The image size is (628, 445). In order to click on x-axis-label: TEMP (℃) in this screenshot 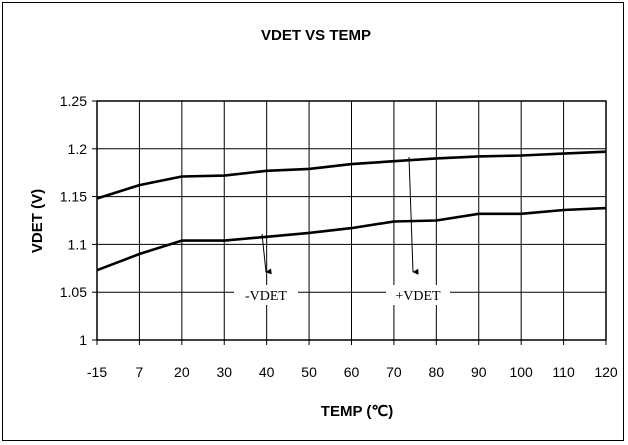, I will do `click(357, 411)`.